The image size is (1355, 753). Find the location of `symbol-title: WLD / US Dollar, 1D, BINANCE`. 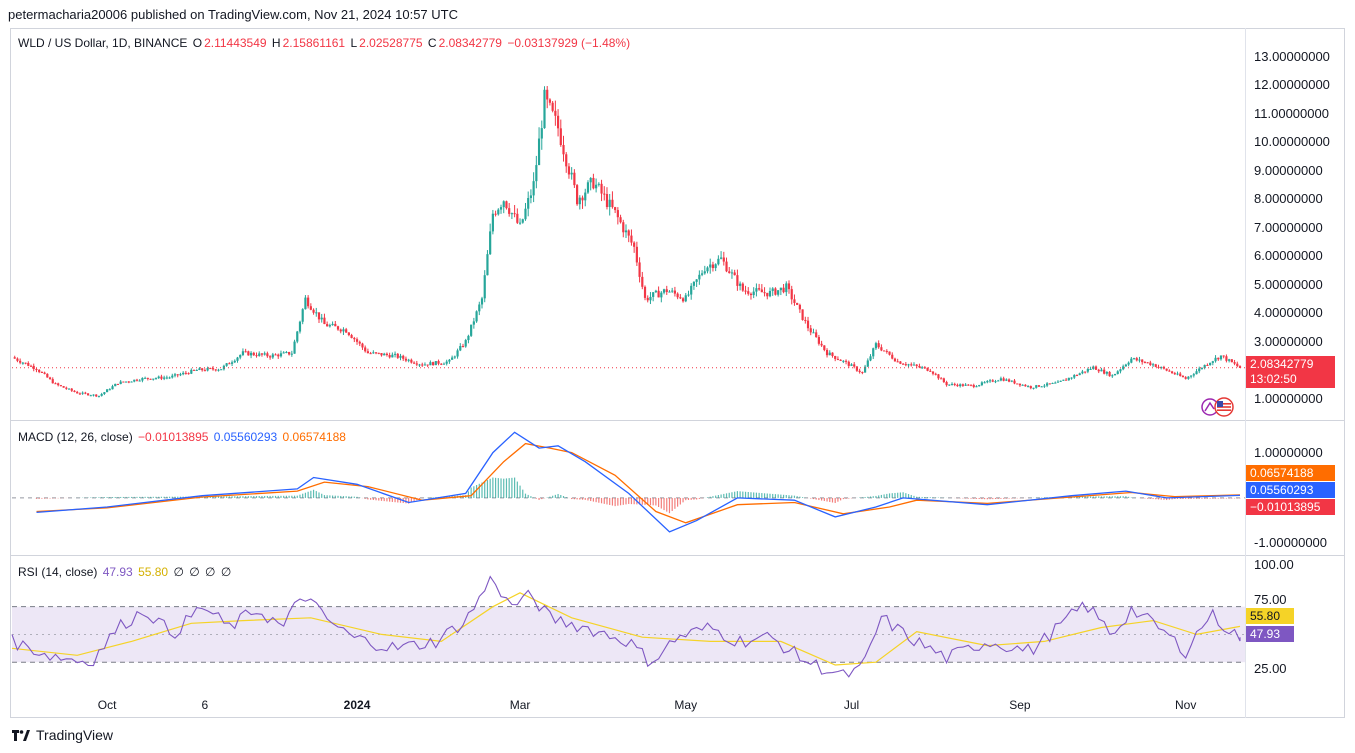

symbol-title: WLD / US Dollar, 1D, BINANCE is located at coordinates (103, 43).